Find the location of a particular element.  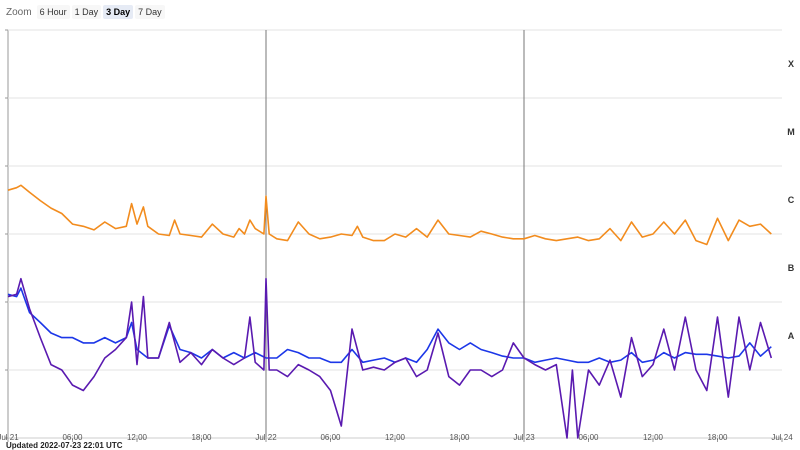

flare-class-label-a: A is located at coordinates (791, 336).